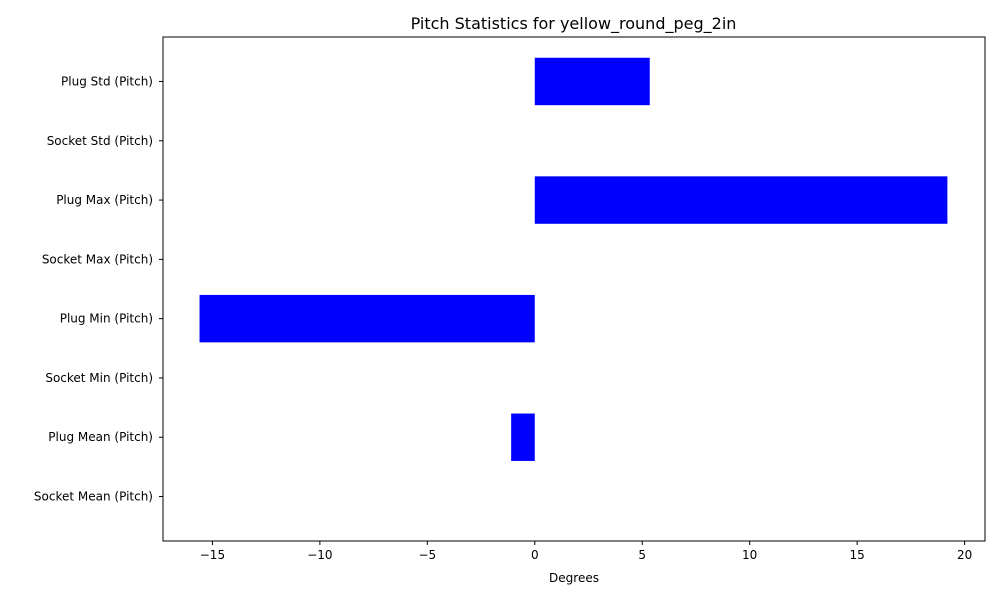 The image size is (1000, 600). What do you see at coordinates (574, 578) in the screenshot?
I see `x-axis-label: Degrees` at bounding box center [574, 578].